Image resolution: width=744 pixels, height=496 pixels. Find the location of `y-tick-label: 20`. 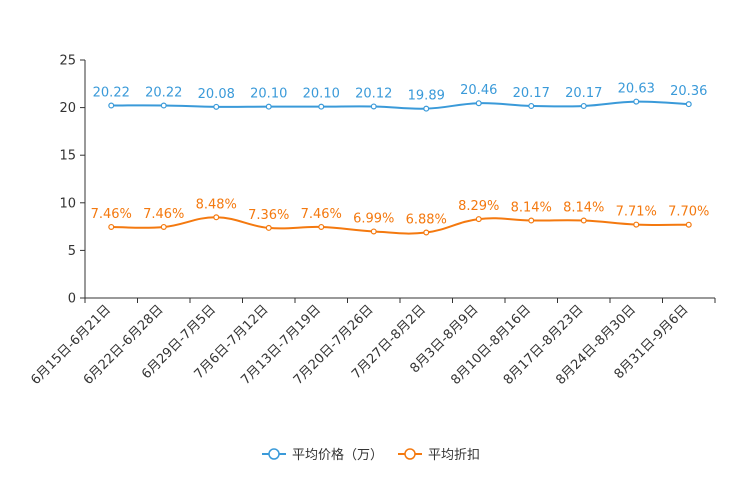

y-tick-label: 20 is located at coordinates (67, 108).